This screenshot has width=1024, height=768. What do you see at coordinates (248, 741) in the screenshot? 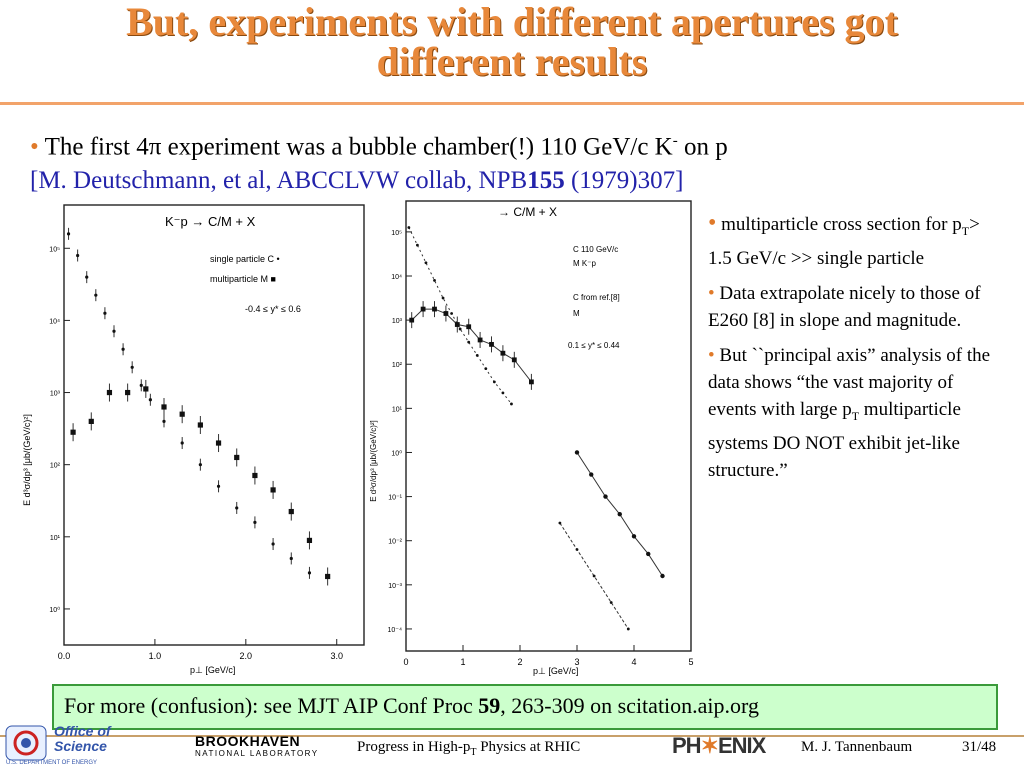
I see `bnl-line-1: BROOKHAVEN` at bounding box center [248, 741].